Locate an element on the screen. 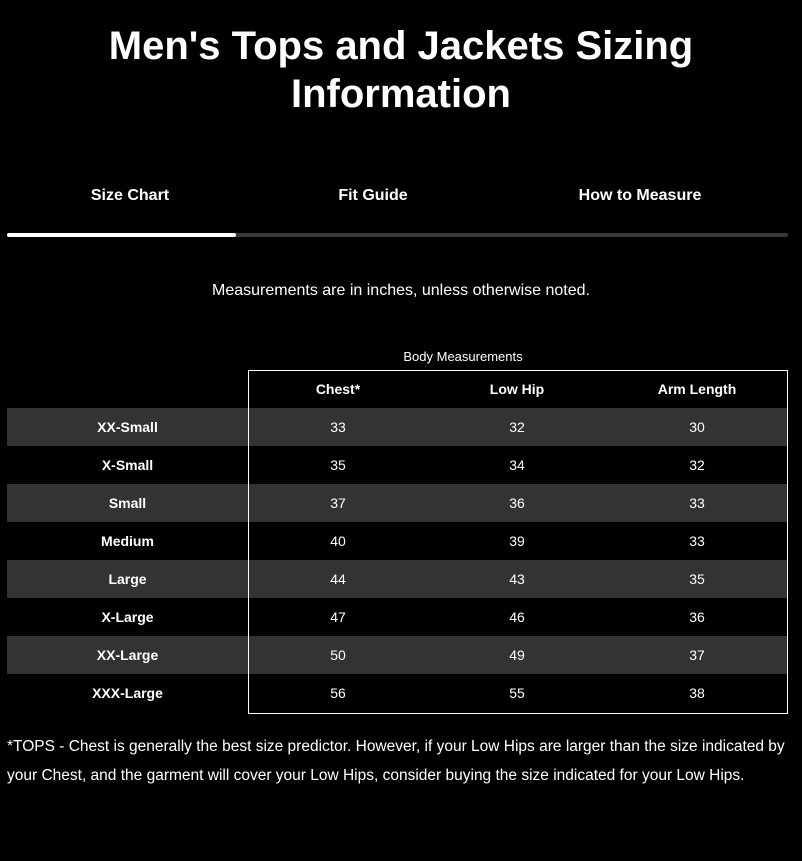 The image size is (802, 861). size-label: XX-Large is located at coordinates (127, 655).